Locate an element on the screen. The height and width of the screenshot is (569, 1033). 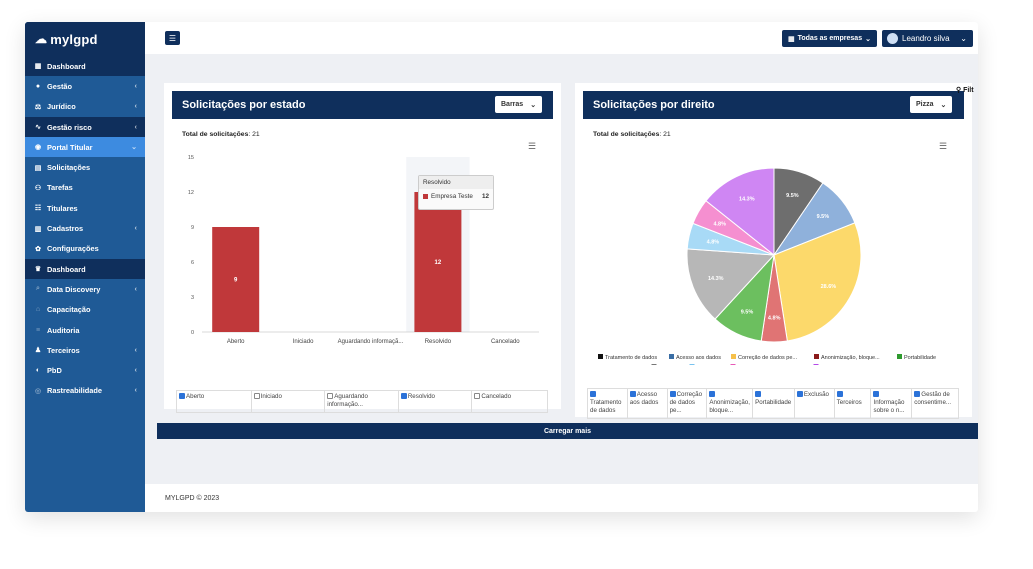
legend-checkbox-item: Exclusão is located at coordinates (815, 403).